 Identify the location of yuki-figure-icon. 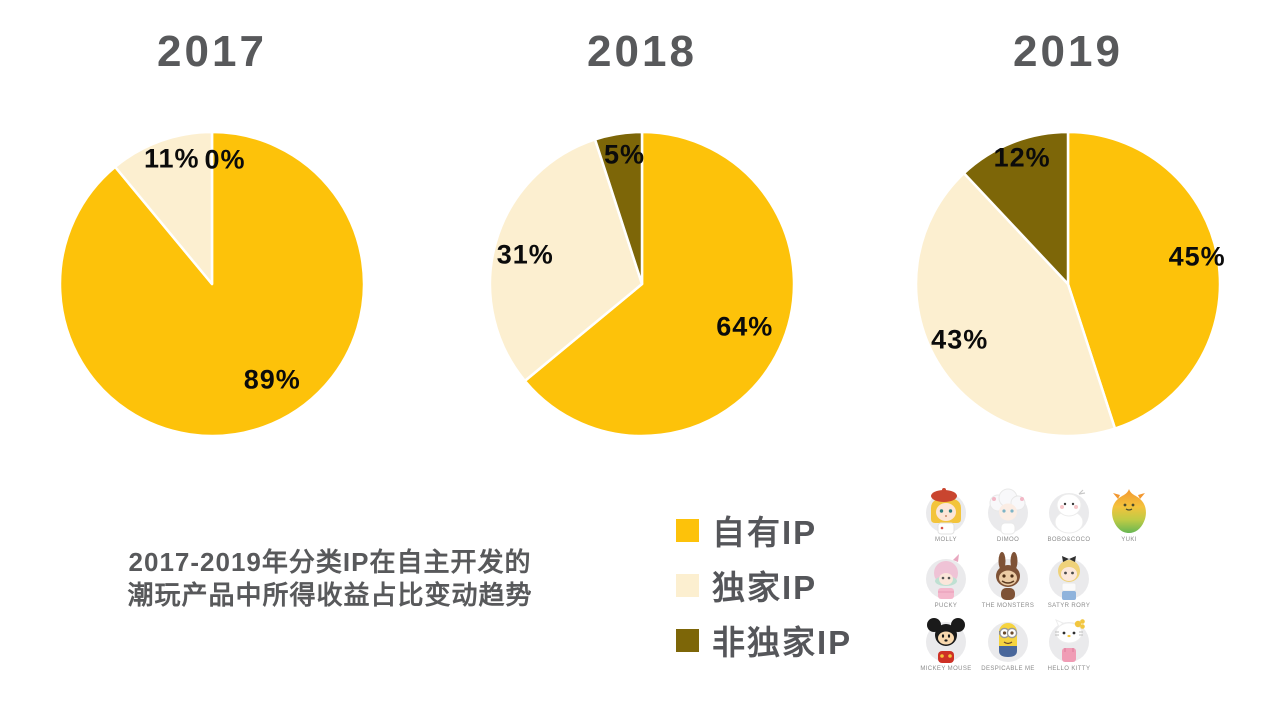
(1129, 511).